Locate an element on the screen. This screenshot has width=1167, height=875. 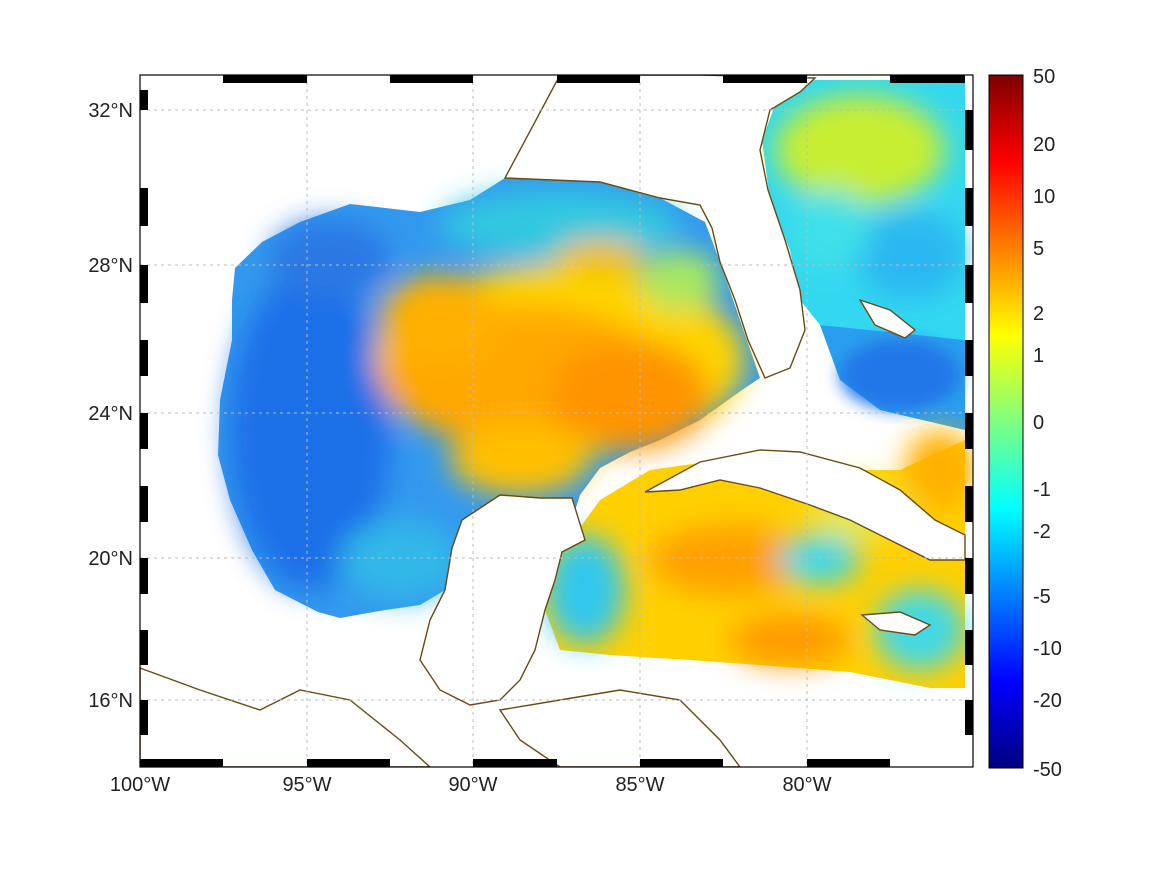
colorbar-label: 10 is located at coordinates (1044, 197).